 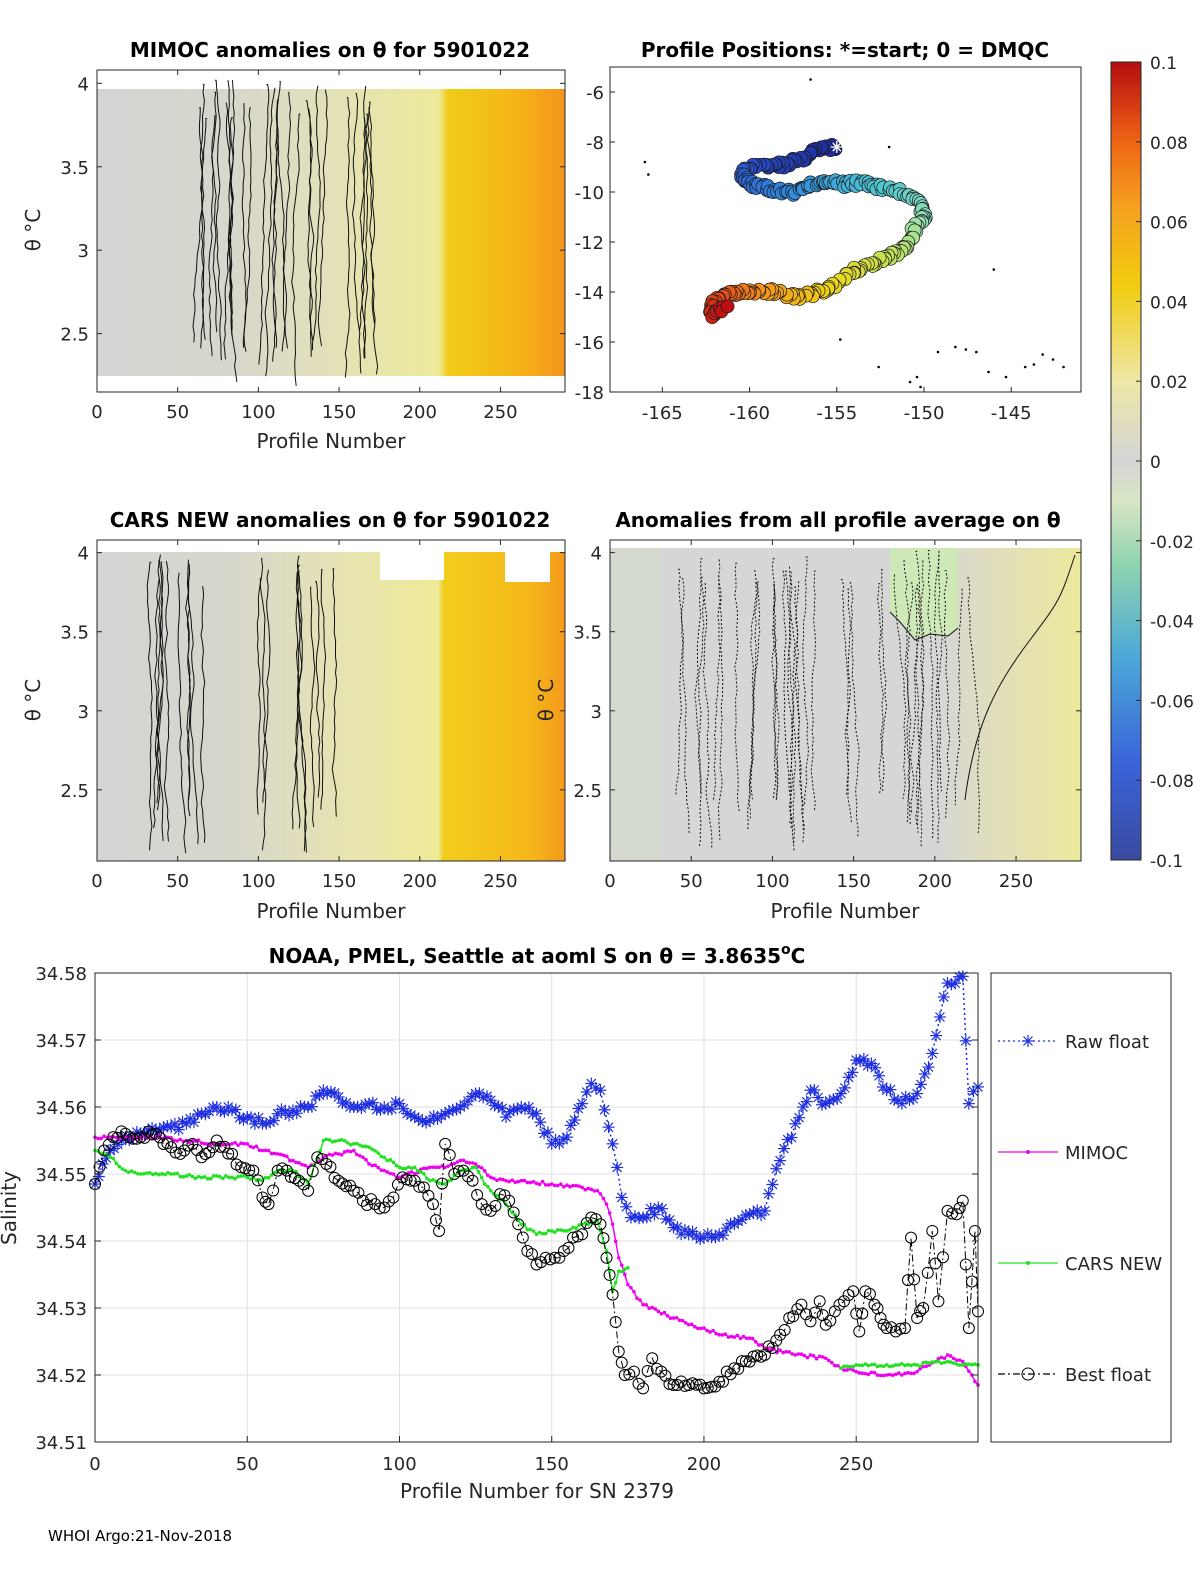 I want to click on cars-y-ticks: 2.5 3 3.5 4, so click(x=312, y=673).